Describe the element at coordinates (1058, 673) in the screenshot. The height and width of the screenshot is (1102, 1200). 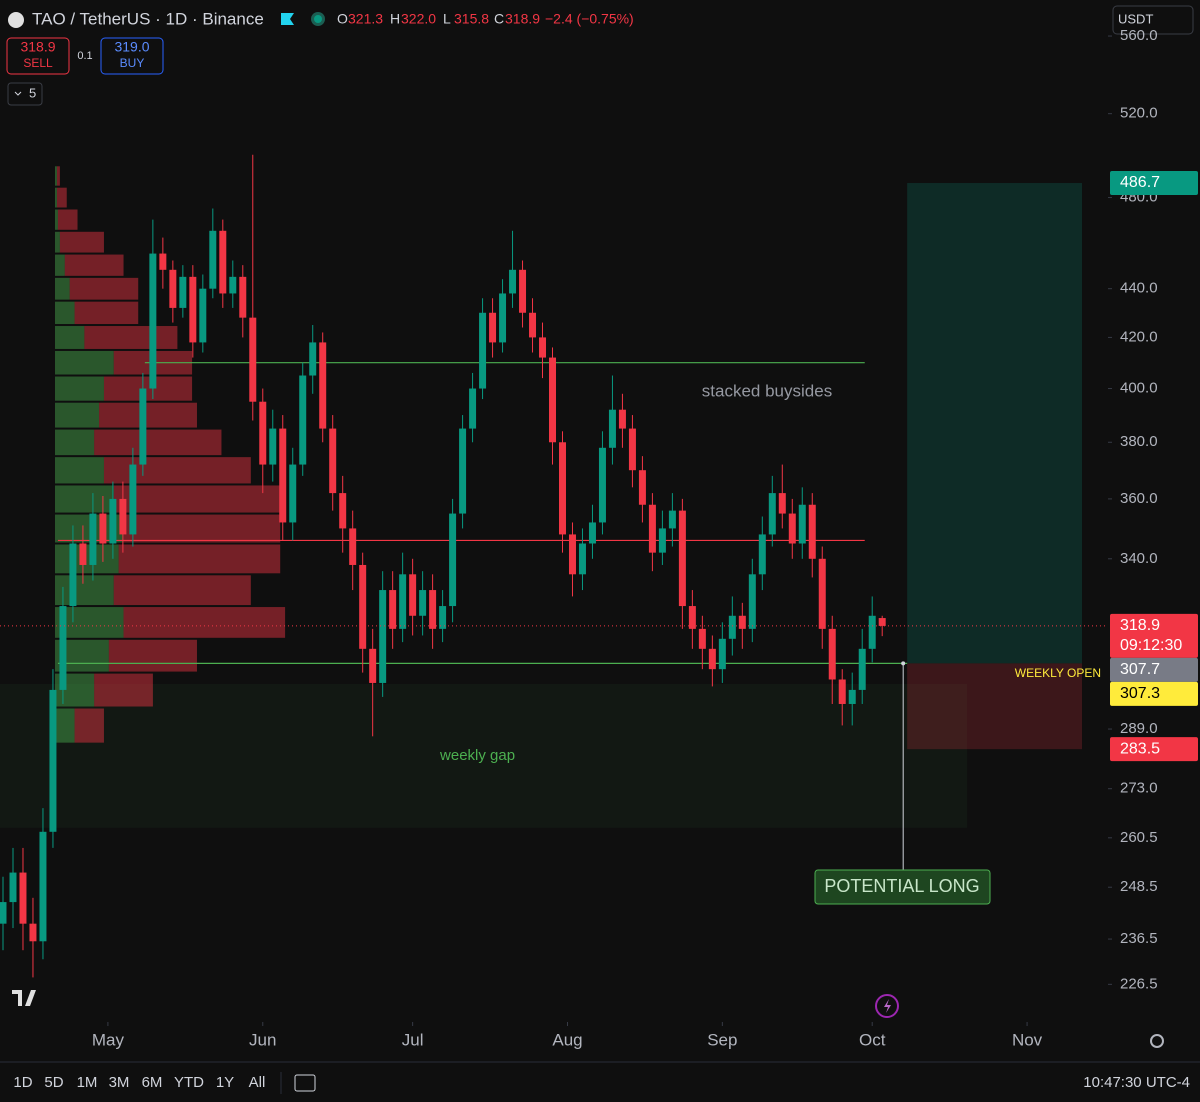
I see `weekly-open-label: WEEKLY OPEN` at that location.